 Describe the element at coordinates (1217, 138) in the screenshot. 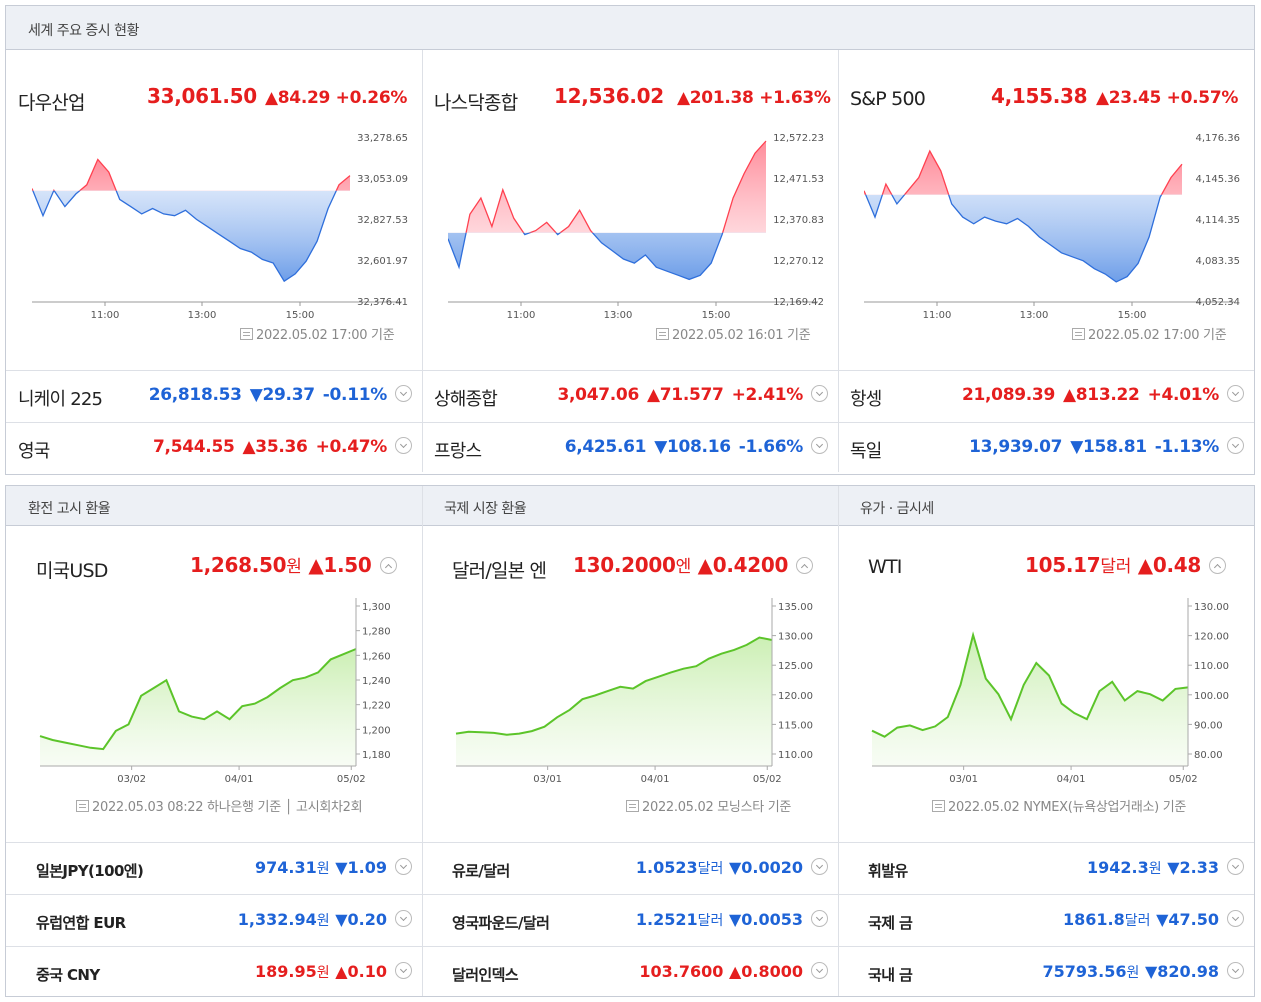

I see `y-tick-label: 4,176.36` at that location.